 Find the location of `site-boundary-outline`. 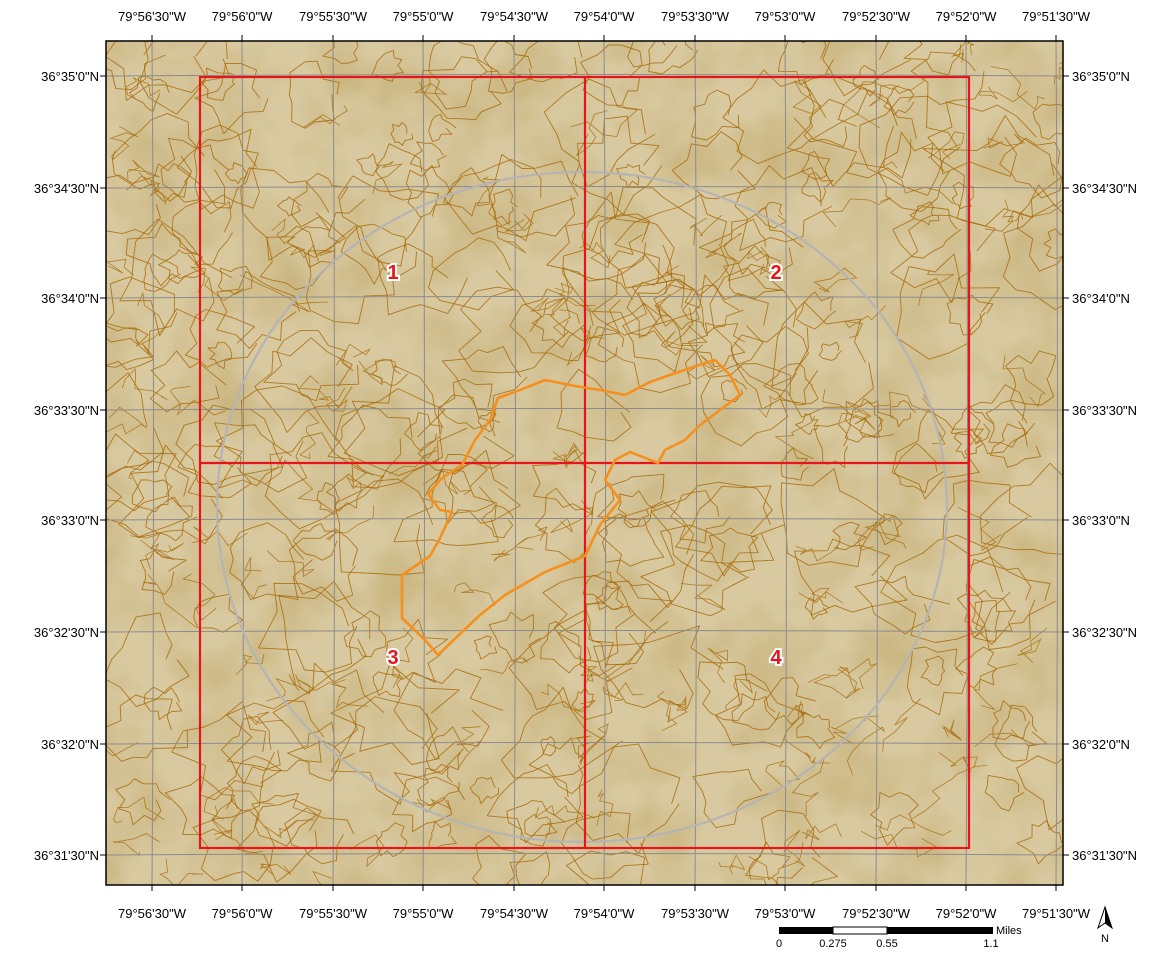

site-boundary-outline is located at coordinates (571, 507).